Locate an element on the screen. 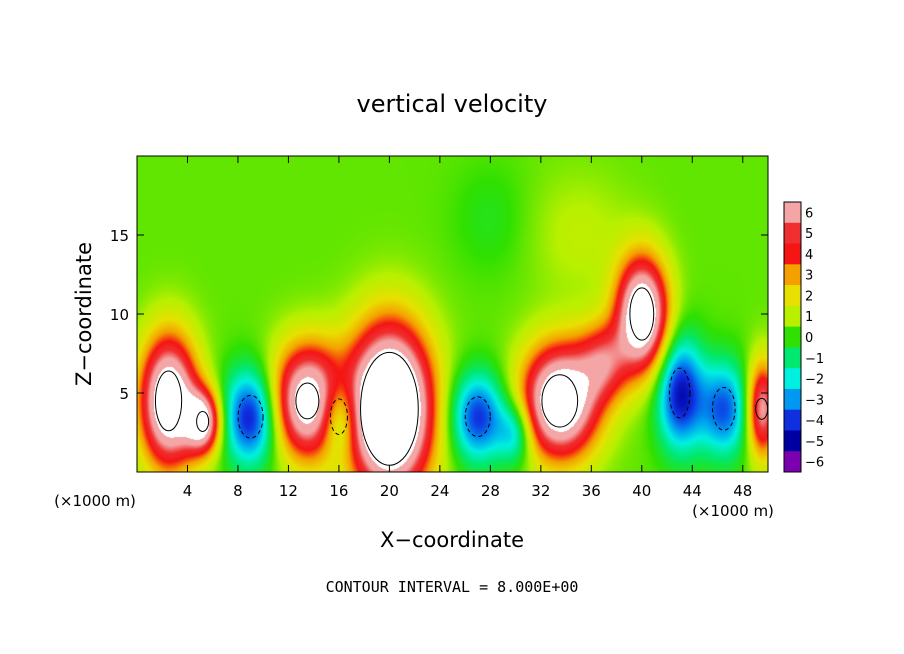 The image size is (904, 654). x-tick-label: 8 is located at coordinates (238, 491).